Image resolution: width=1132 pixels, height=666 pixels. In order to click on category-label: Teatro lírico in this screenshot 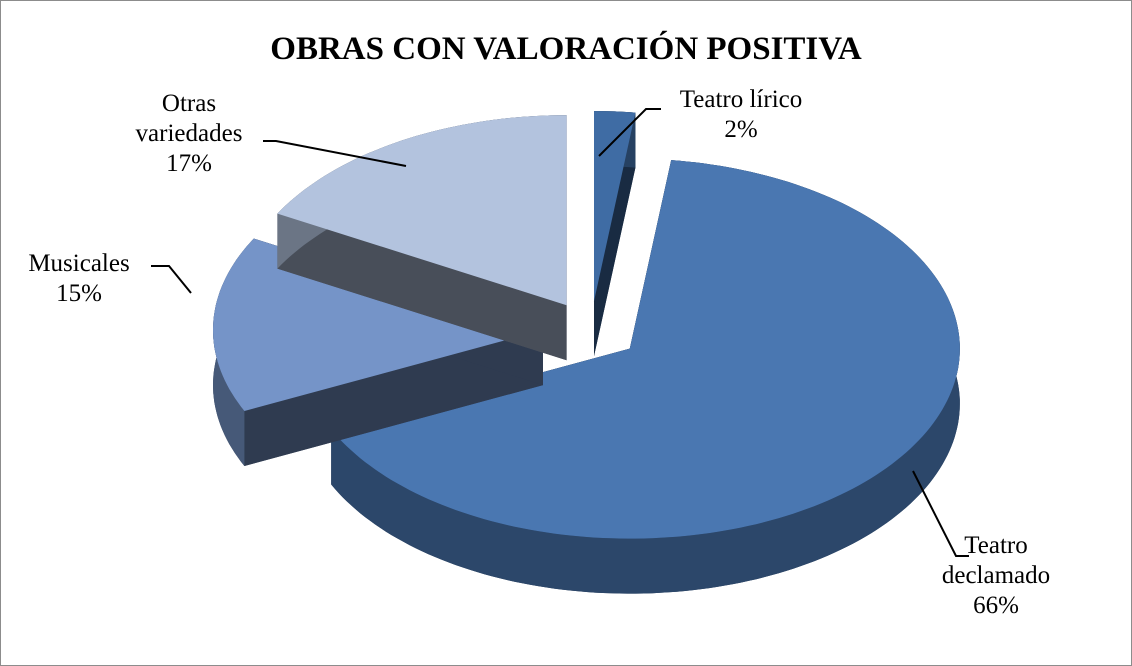, I will do `click(741, 99)`.